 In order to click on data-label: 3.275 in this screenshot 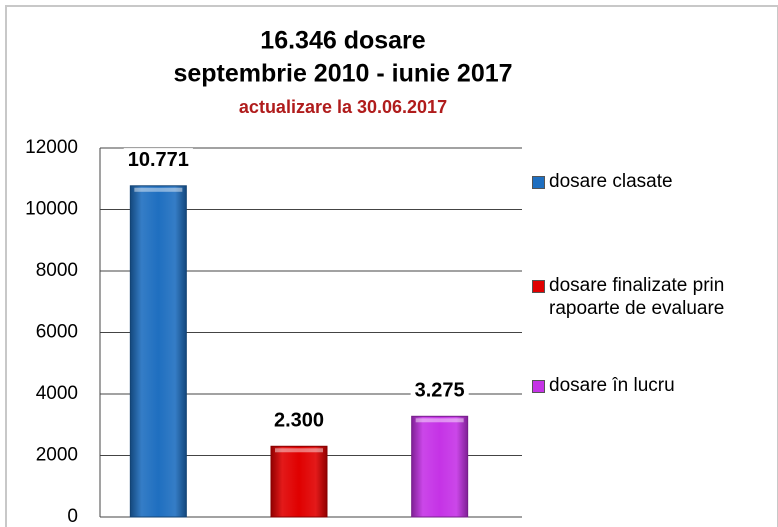, I will do `click(440, 391)`.